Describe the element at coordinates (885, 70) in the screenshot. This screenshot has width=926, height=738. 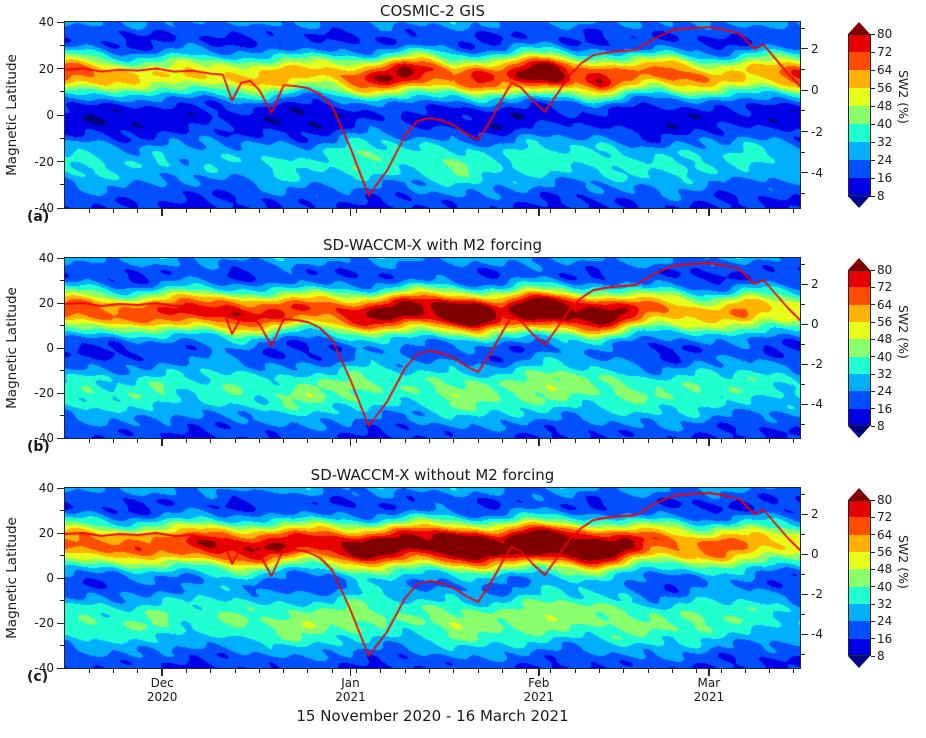
I see `colorbar-tick-label: 64` at that location.